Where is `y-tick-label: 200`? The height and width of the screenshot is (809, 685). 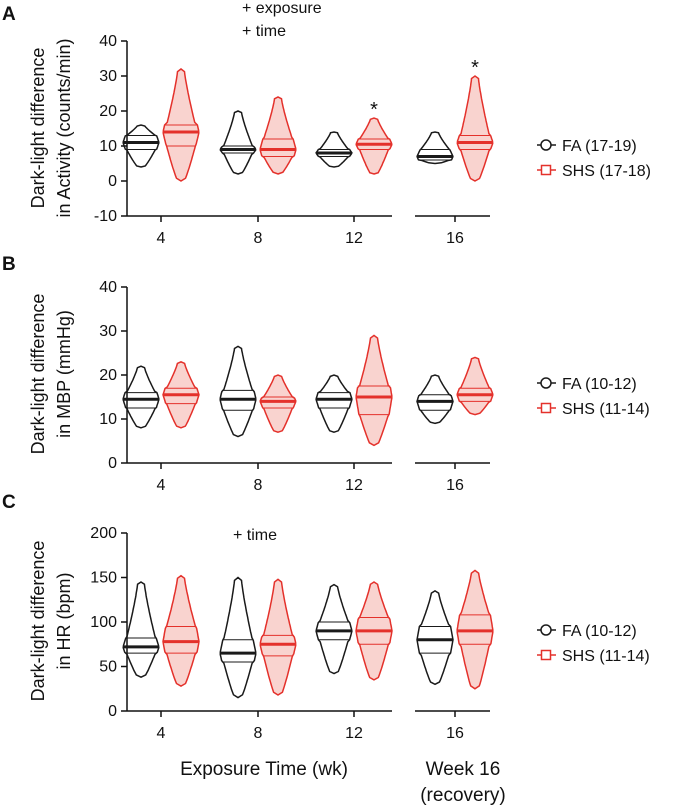
y-tick-label: 200 is located at coordinates (103, 533).